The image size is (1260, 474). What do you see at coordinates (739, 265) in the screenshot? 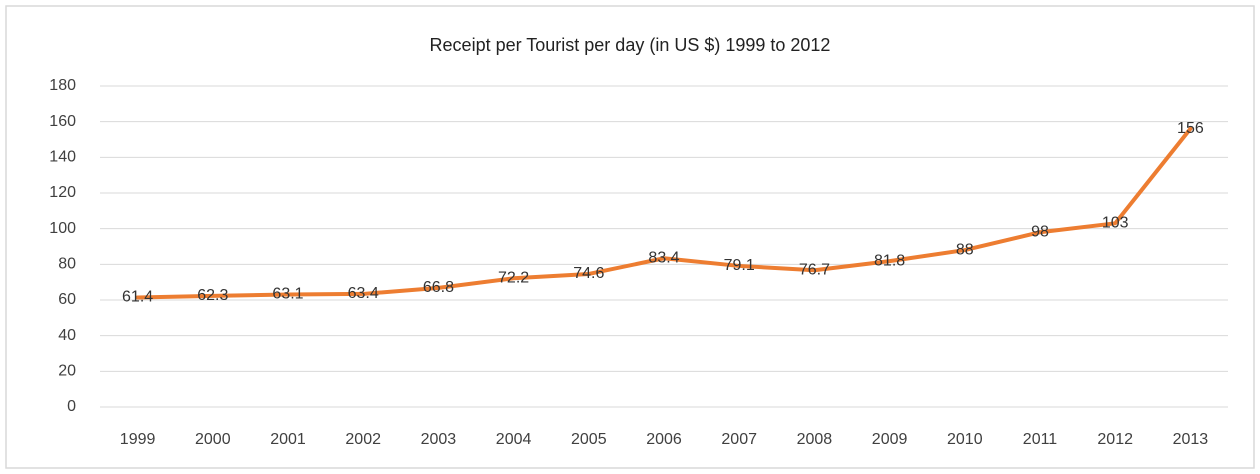
I see `data-label: 79.1` at bounding box center [739, 265].